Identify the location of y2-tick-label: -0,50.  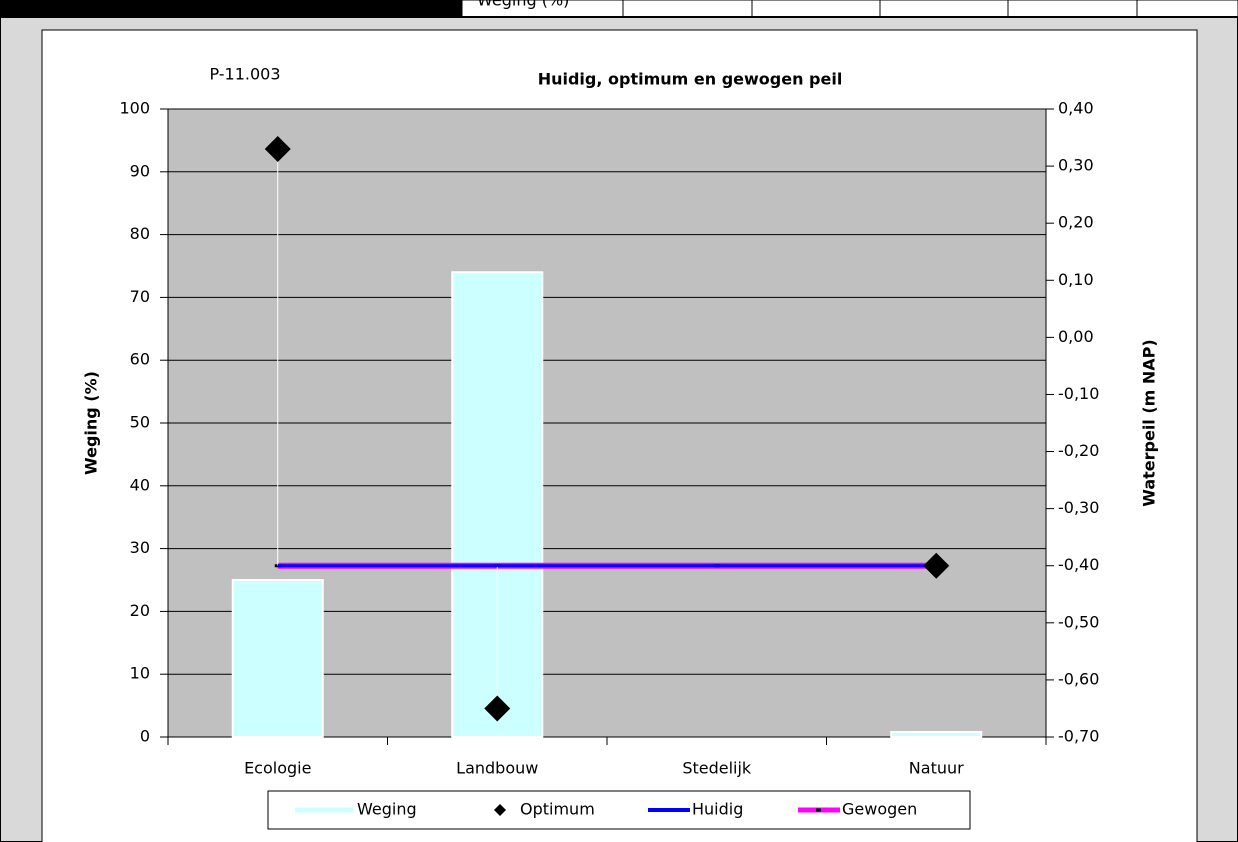
(1078, 621).